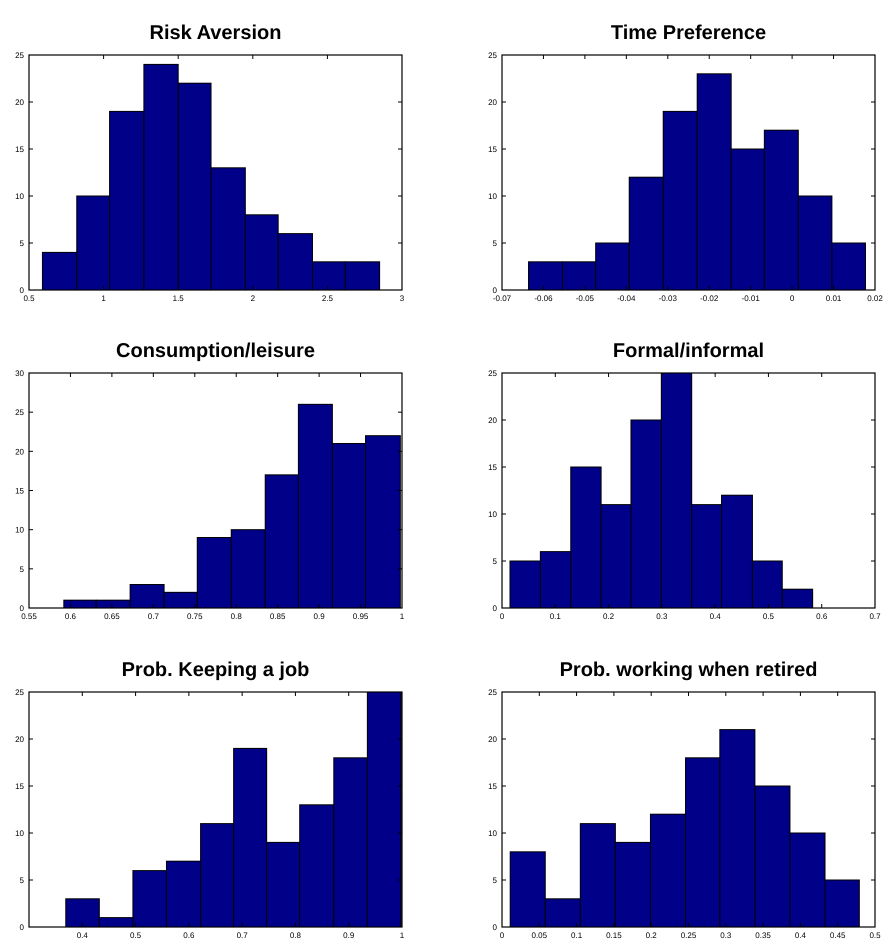 The image size is (889, 943). What do you see at coordinates (875, 298) in the screenshot?
I see `x-tick-label: 0.02` at bounding box center [875, 298].